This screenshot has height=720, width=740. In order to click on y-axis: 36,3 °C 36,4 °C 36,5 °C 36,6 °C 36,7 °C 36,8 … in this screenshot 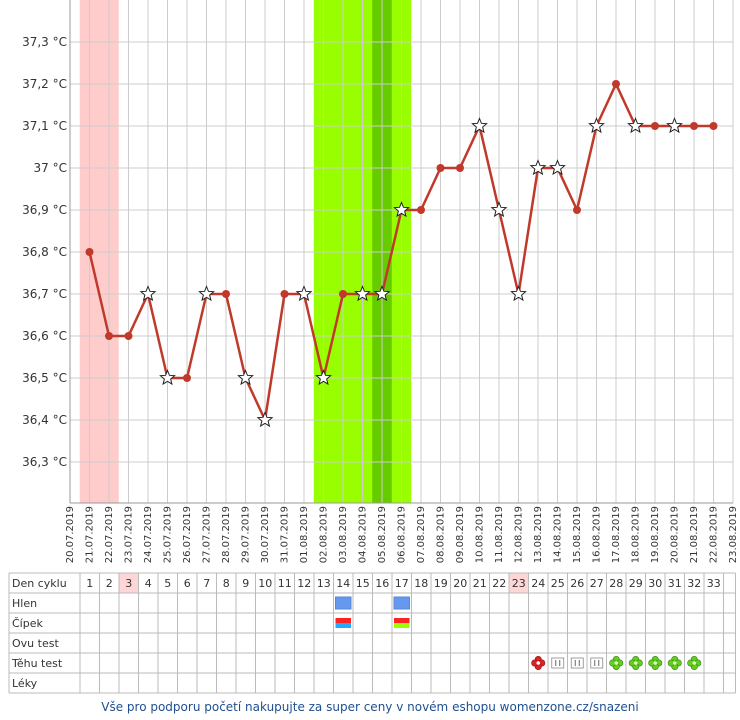, I will do `click(44, 252)`.